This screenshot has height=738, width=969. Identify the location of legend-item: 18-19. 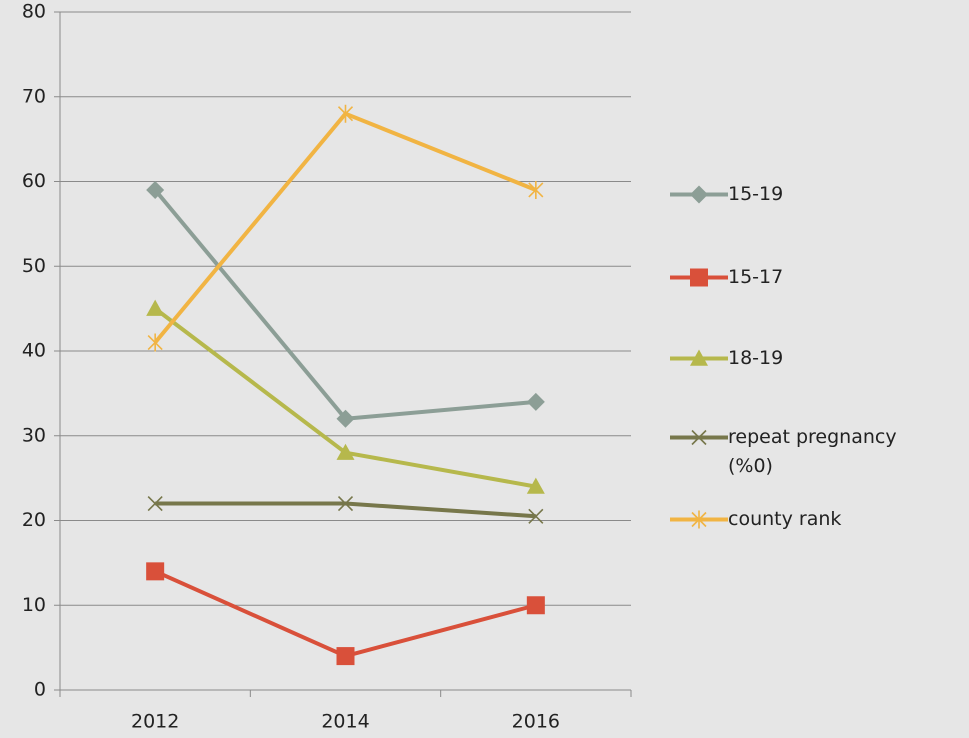
(819, 358).